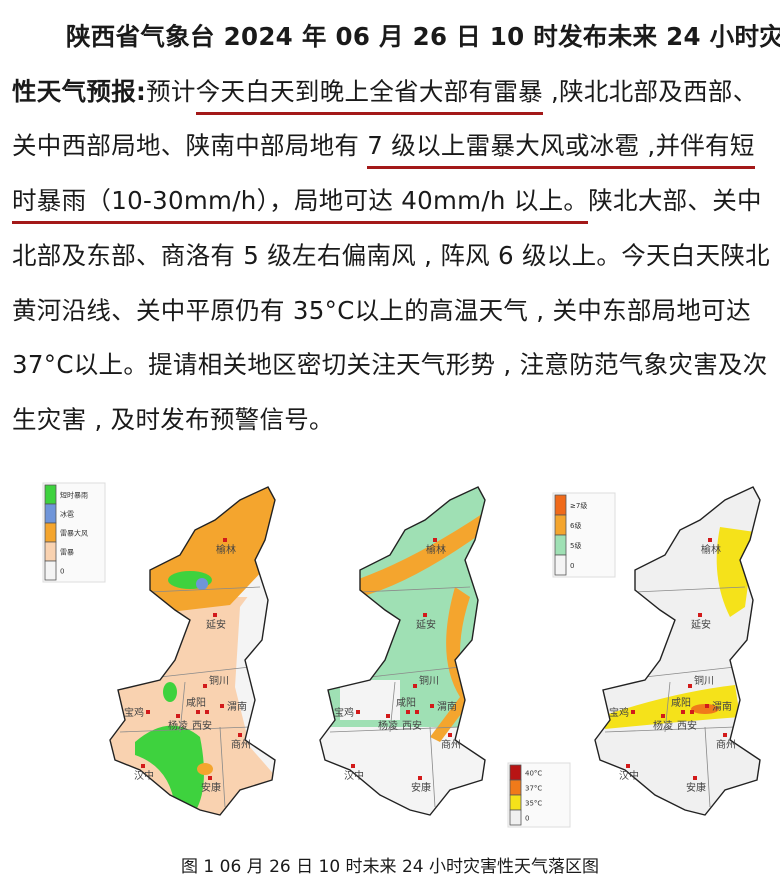 This screenshot has width=780, height=880. I want to click on text-segment: 黄河沿线、关中平原仍有 35°C以上的高温天气 , 关中东部局地可达, so click(381, 310).